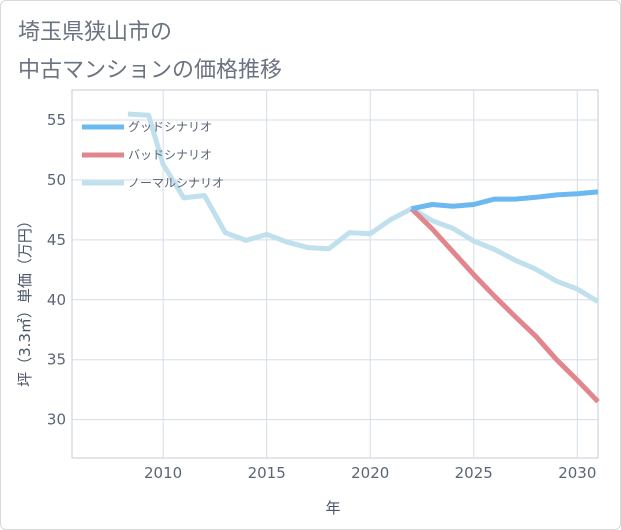 The image size is (621, 530). What do you see at coordinates (505, 200) in the screenshot?
I see `good-scenario-line` at bounding box center [505, 200].